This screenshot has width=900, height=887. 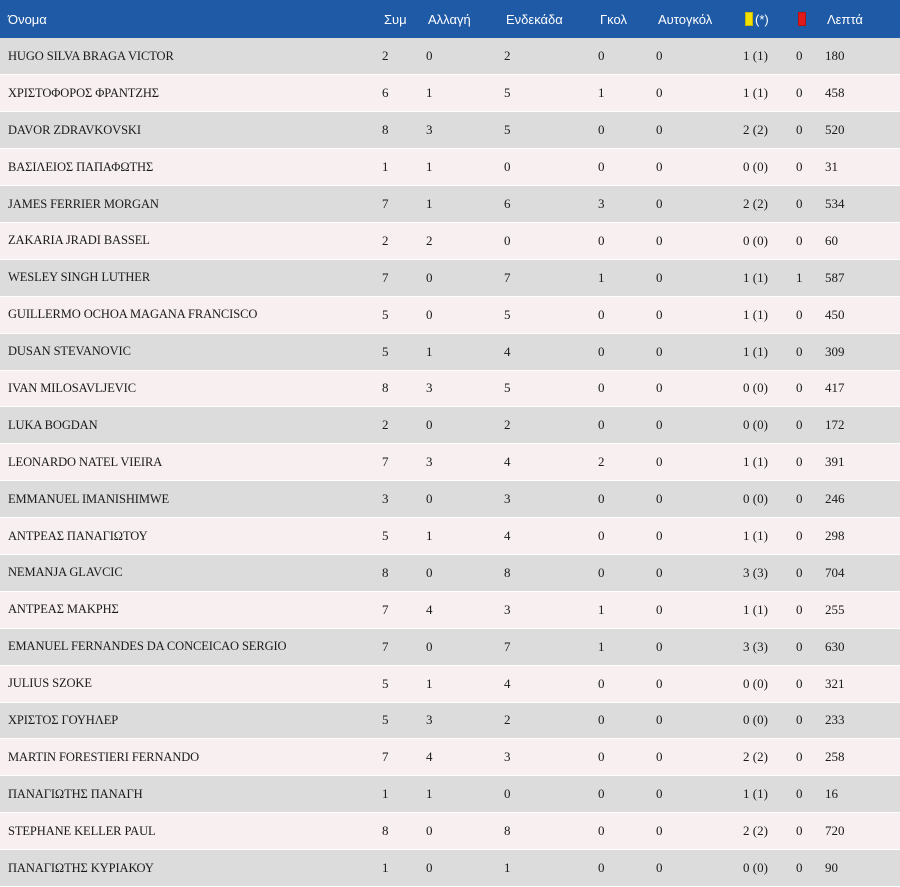 What do you see at coordinates (188, 352) in the screenshot?
I see `player-name: DUSAN STEVANOVIC` at bounding box center [188, 352].